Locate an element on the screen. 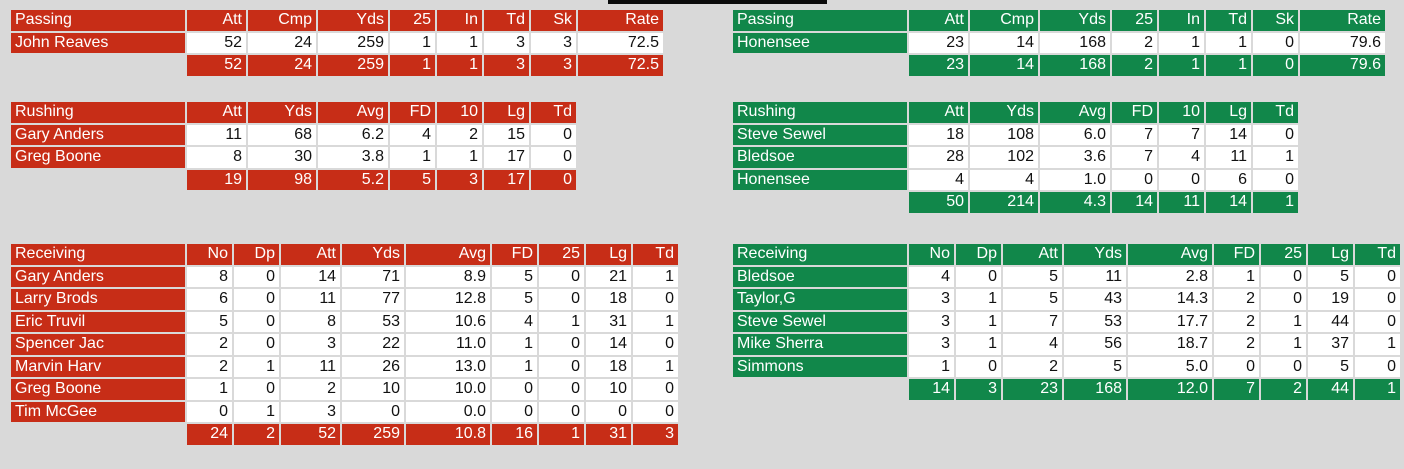 The image size is (1404, 469). stat-cell: 4 is located at coordinates (1181, 157).